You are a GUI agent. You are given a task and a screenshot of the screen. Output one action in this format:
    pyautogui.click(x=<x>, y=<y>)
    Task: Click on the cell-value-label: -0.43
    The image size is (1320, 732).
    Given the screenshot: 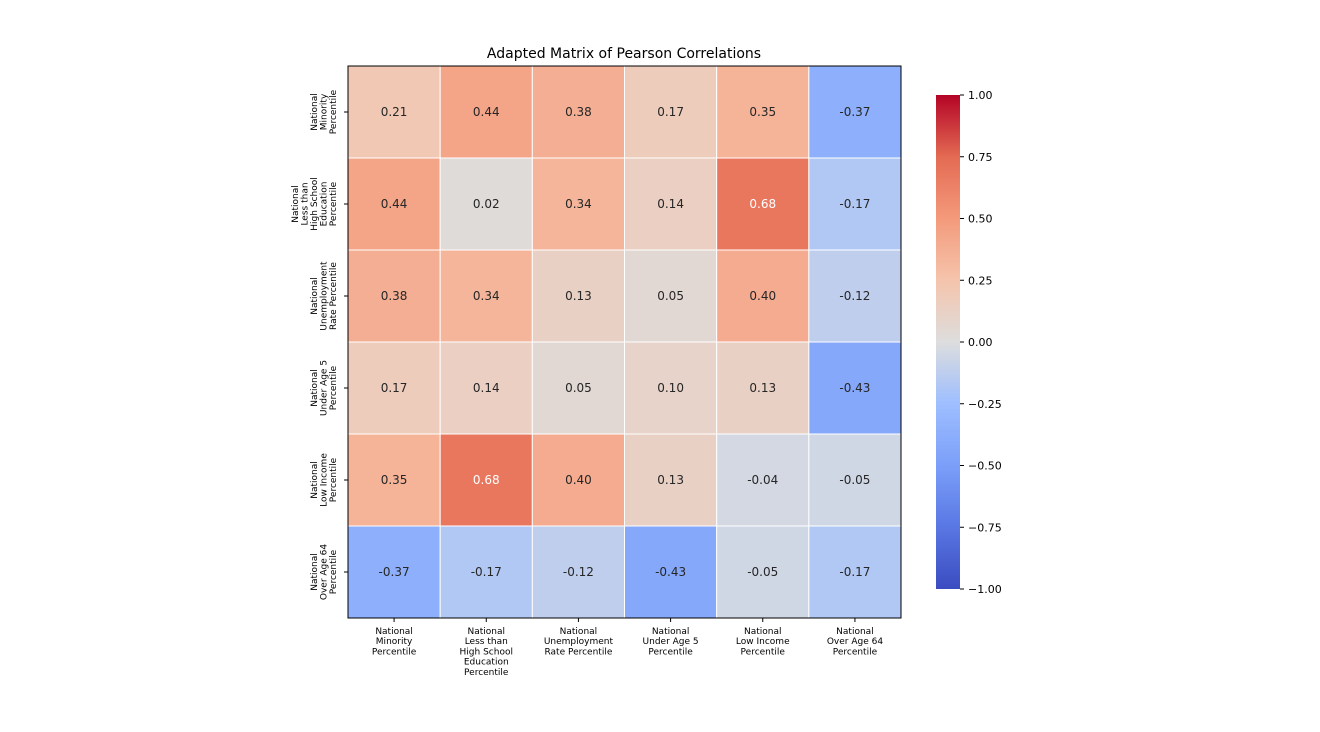 What is the action you would take?
    pyautogui.click(x=854, y=388)
    